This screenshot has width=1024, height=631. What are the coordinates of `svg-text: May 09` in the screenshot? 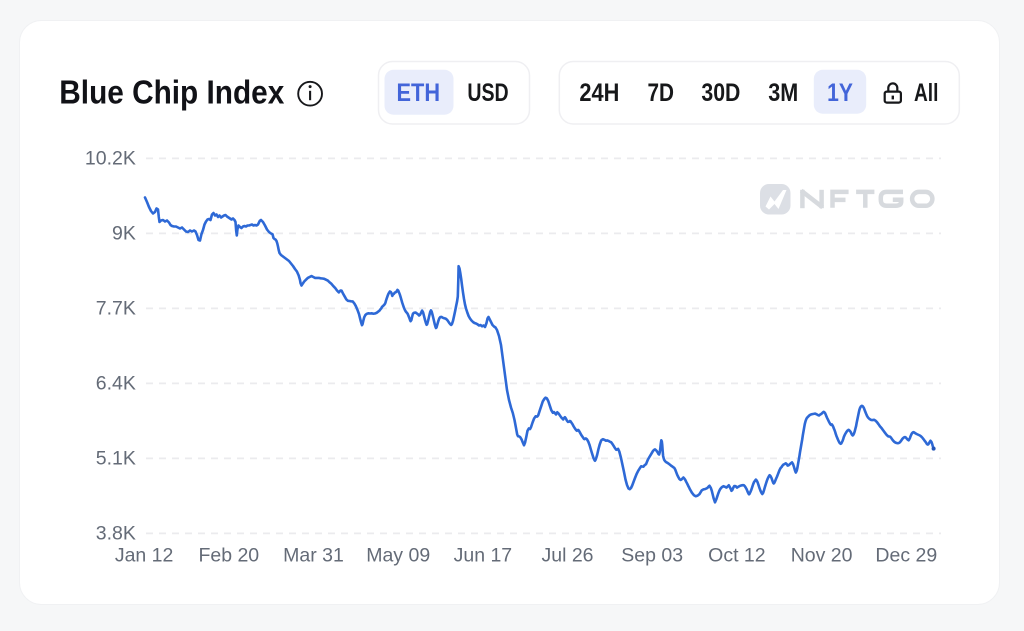 It's located at (398, 555).